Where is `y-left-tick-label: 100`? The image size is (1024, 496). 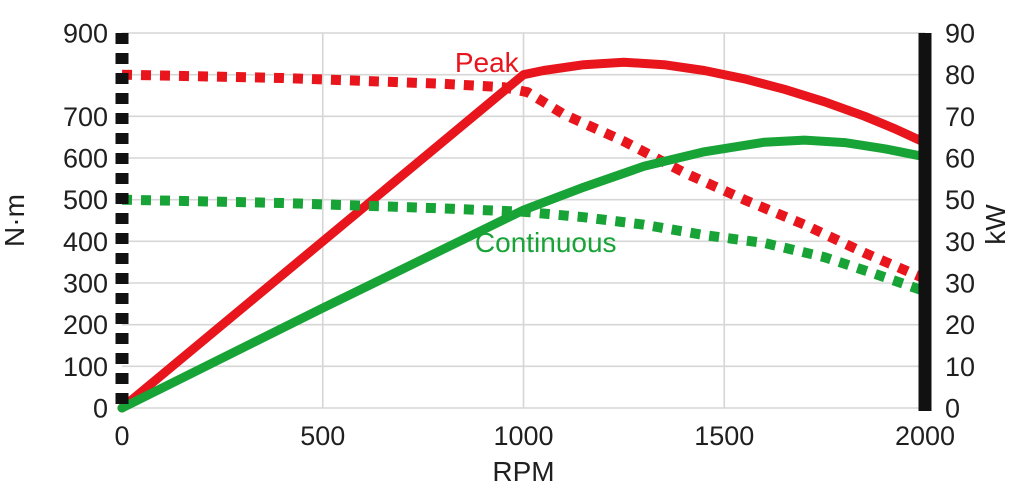
y-left-tick-label: 100 is located at coordinates (85, 367).